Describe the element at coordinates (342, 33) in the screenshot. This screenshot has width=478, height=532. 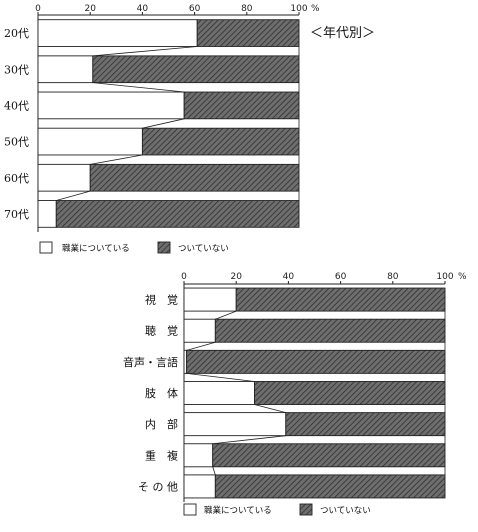
I see `chart-annotation: ＜年代別＞` at that location.